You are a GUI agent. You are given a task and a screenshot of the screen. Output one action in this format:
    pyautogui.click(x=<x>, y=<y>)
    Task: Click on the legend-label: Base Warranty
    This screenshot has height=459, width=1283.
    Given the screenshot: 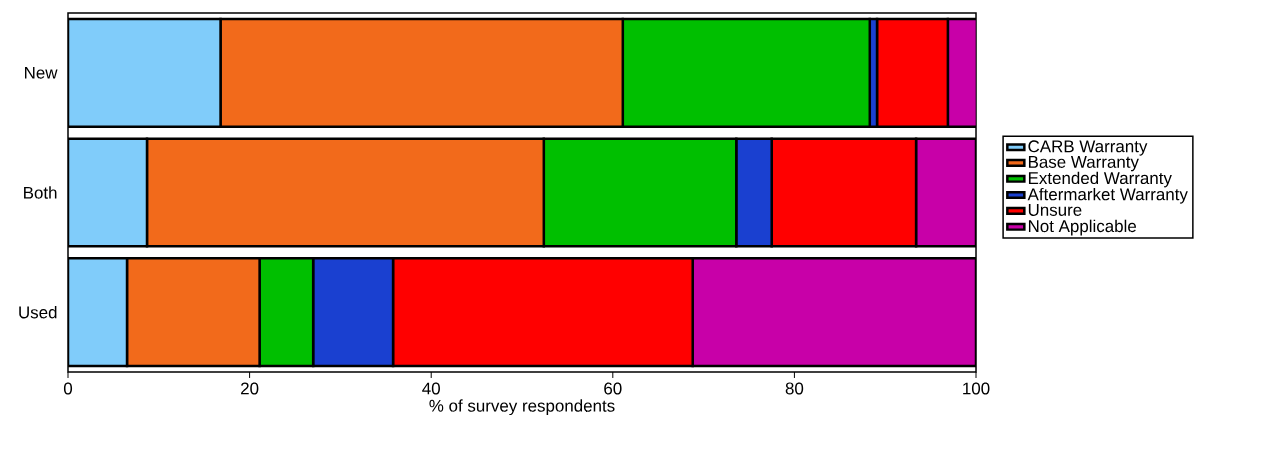 What is the action you would take?
    pyautogui.click(x=1083, y=164)
    